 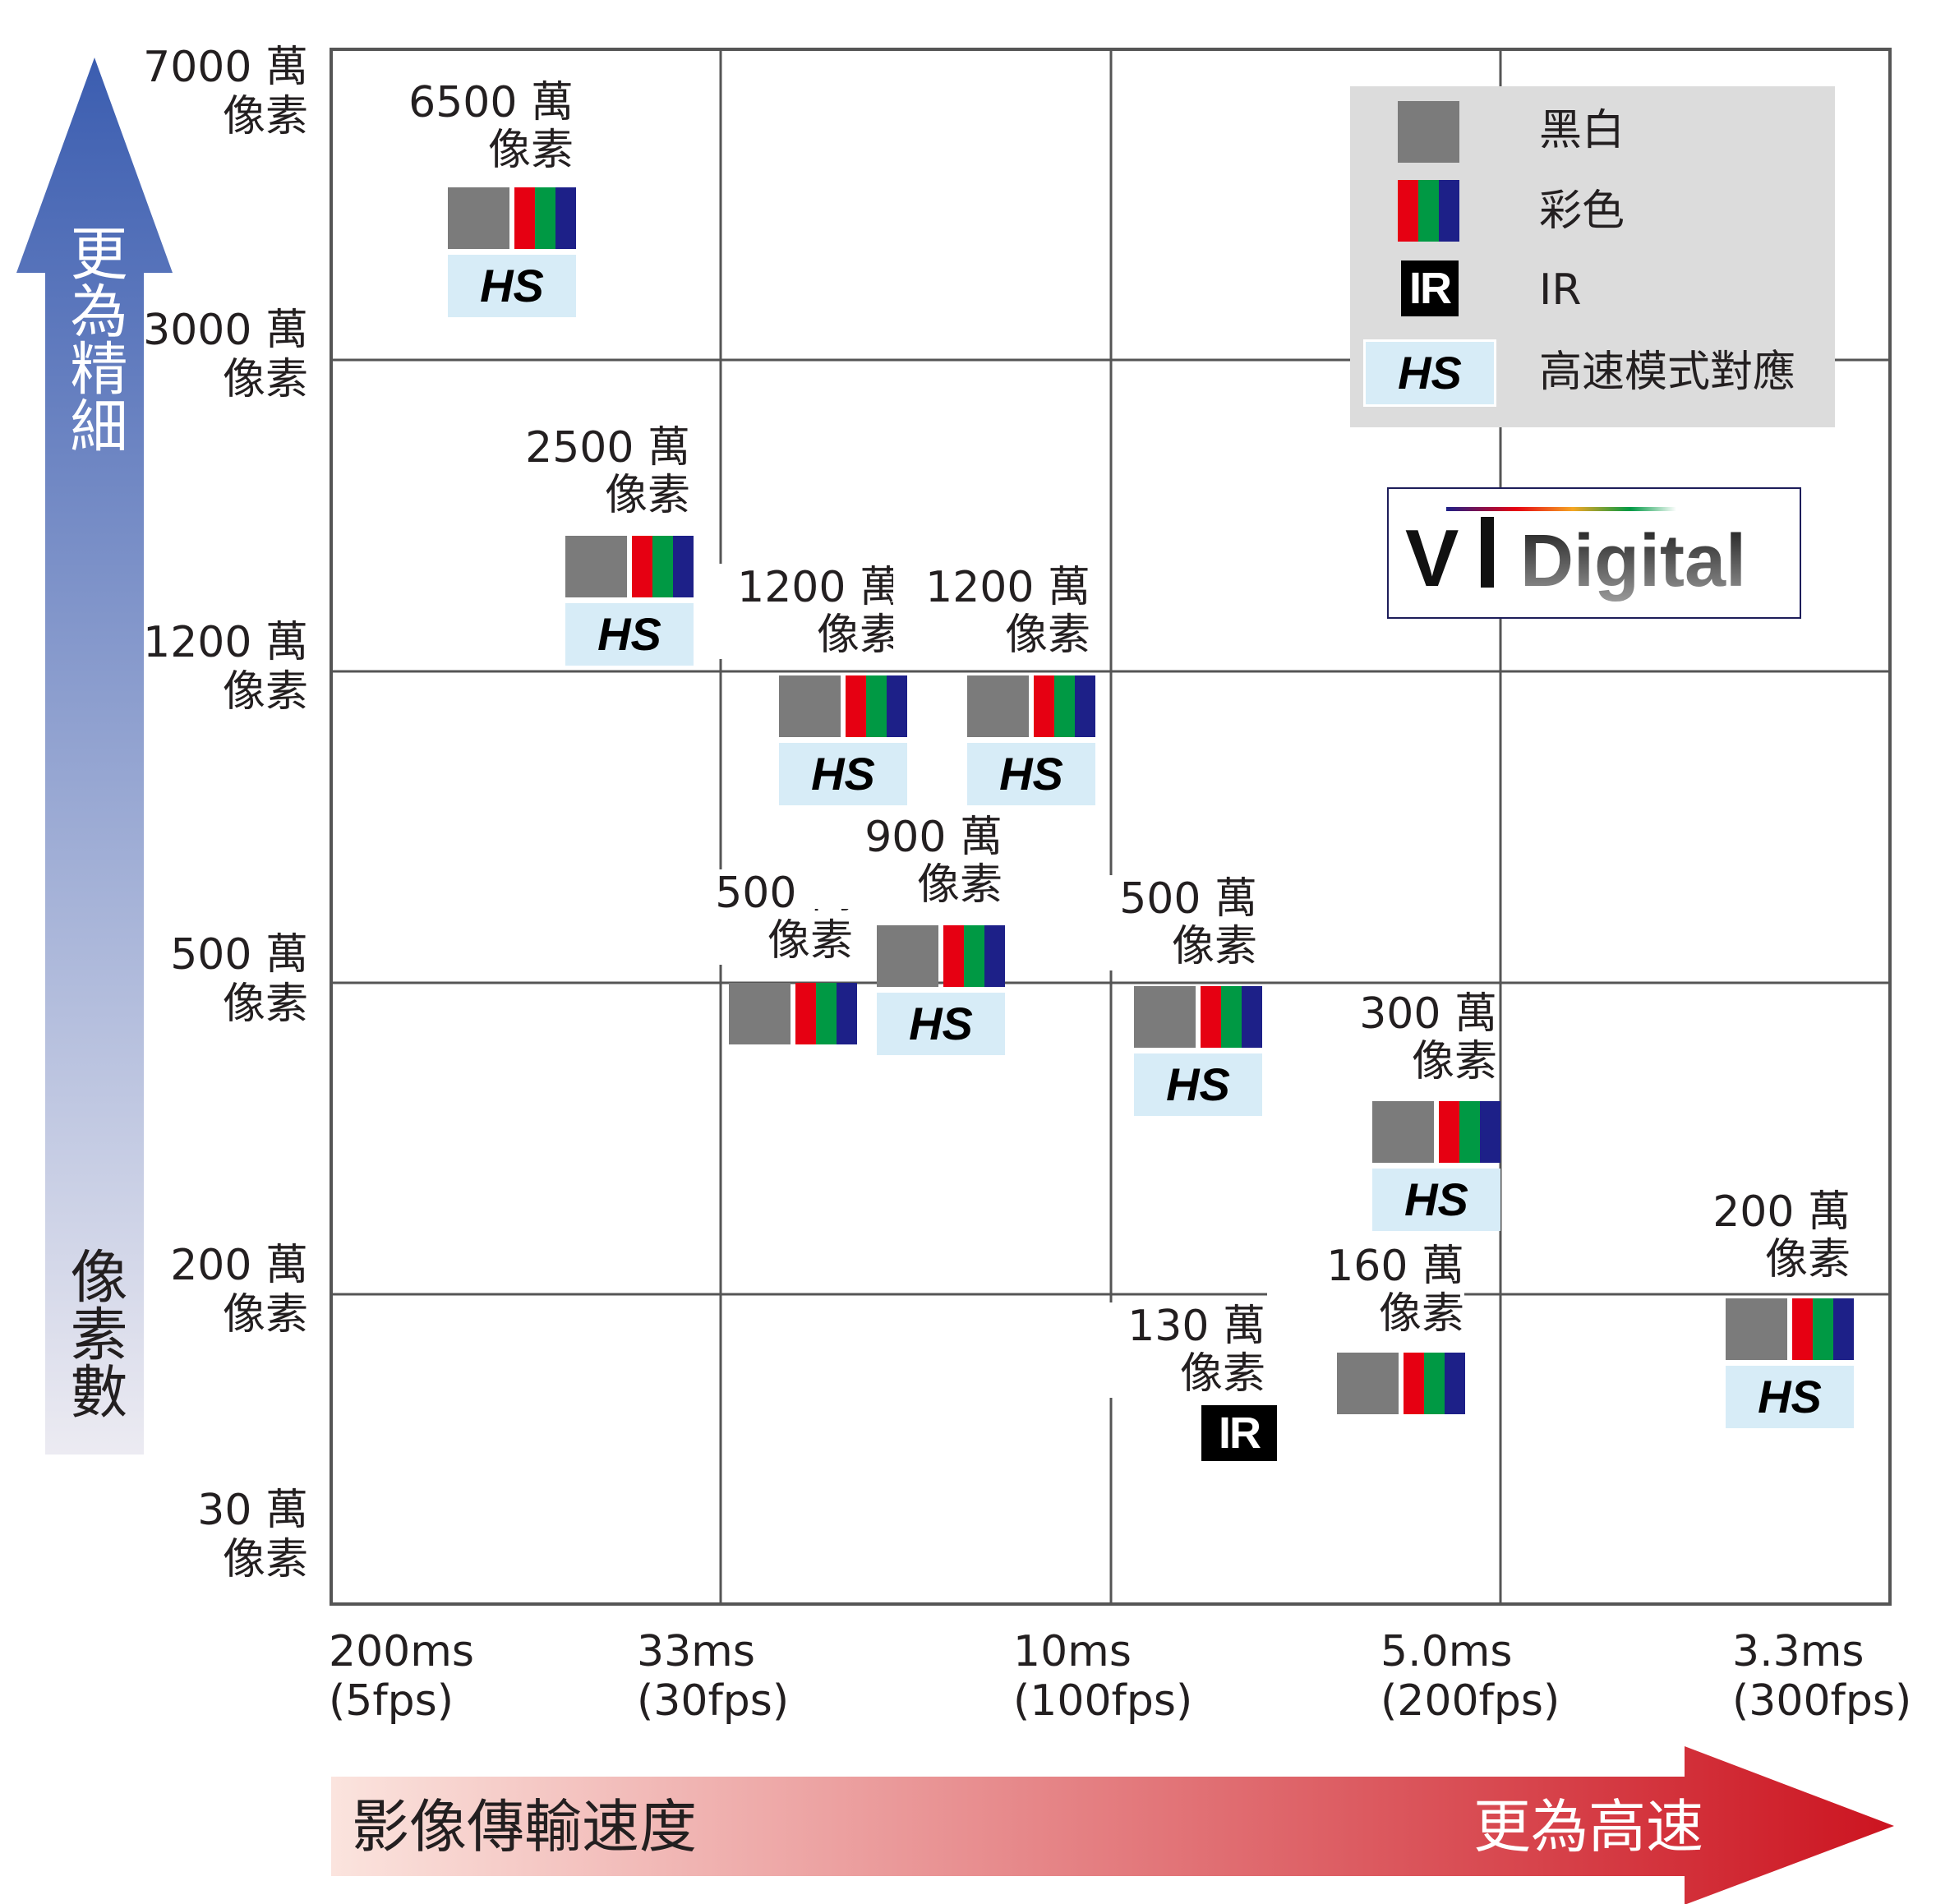 What do you see at coordinates (1668, 372) in the screenshot?
I see `legend-hs-label: 高速模式對應` at bounding box center [1668, 372].